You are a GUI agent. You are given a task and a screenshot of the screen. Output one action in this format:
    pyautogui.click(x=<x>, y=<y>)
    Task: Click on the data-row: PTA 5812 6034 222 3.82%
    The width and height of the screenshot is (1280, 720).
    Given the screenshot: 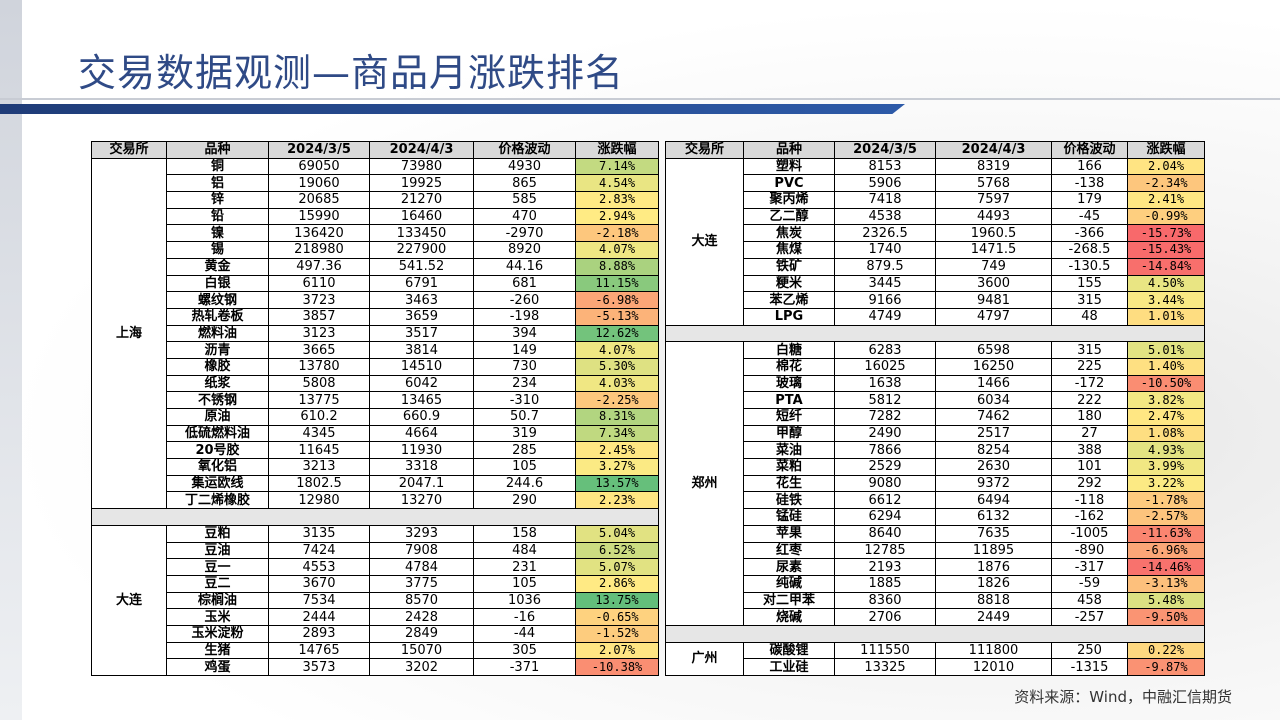 What is the action you would take?
    pyautogui.click(x=935, y=400)
    